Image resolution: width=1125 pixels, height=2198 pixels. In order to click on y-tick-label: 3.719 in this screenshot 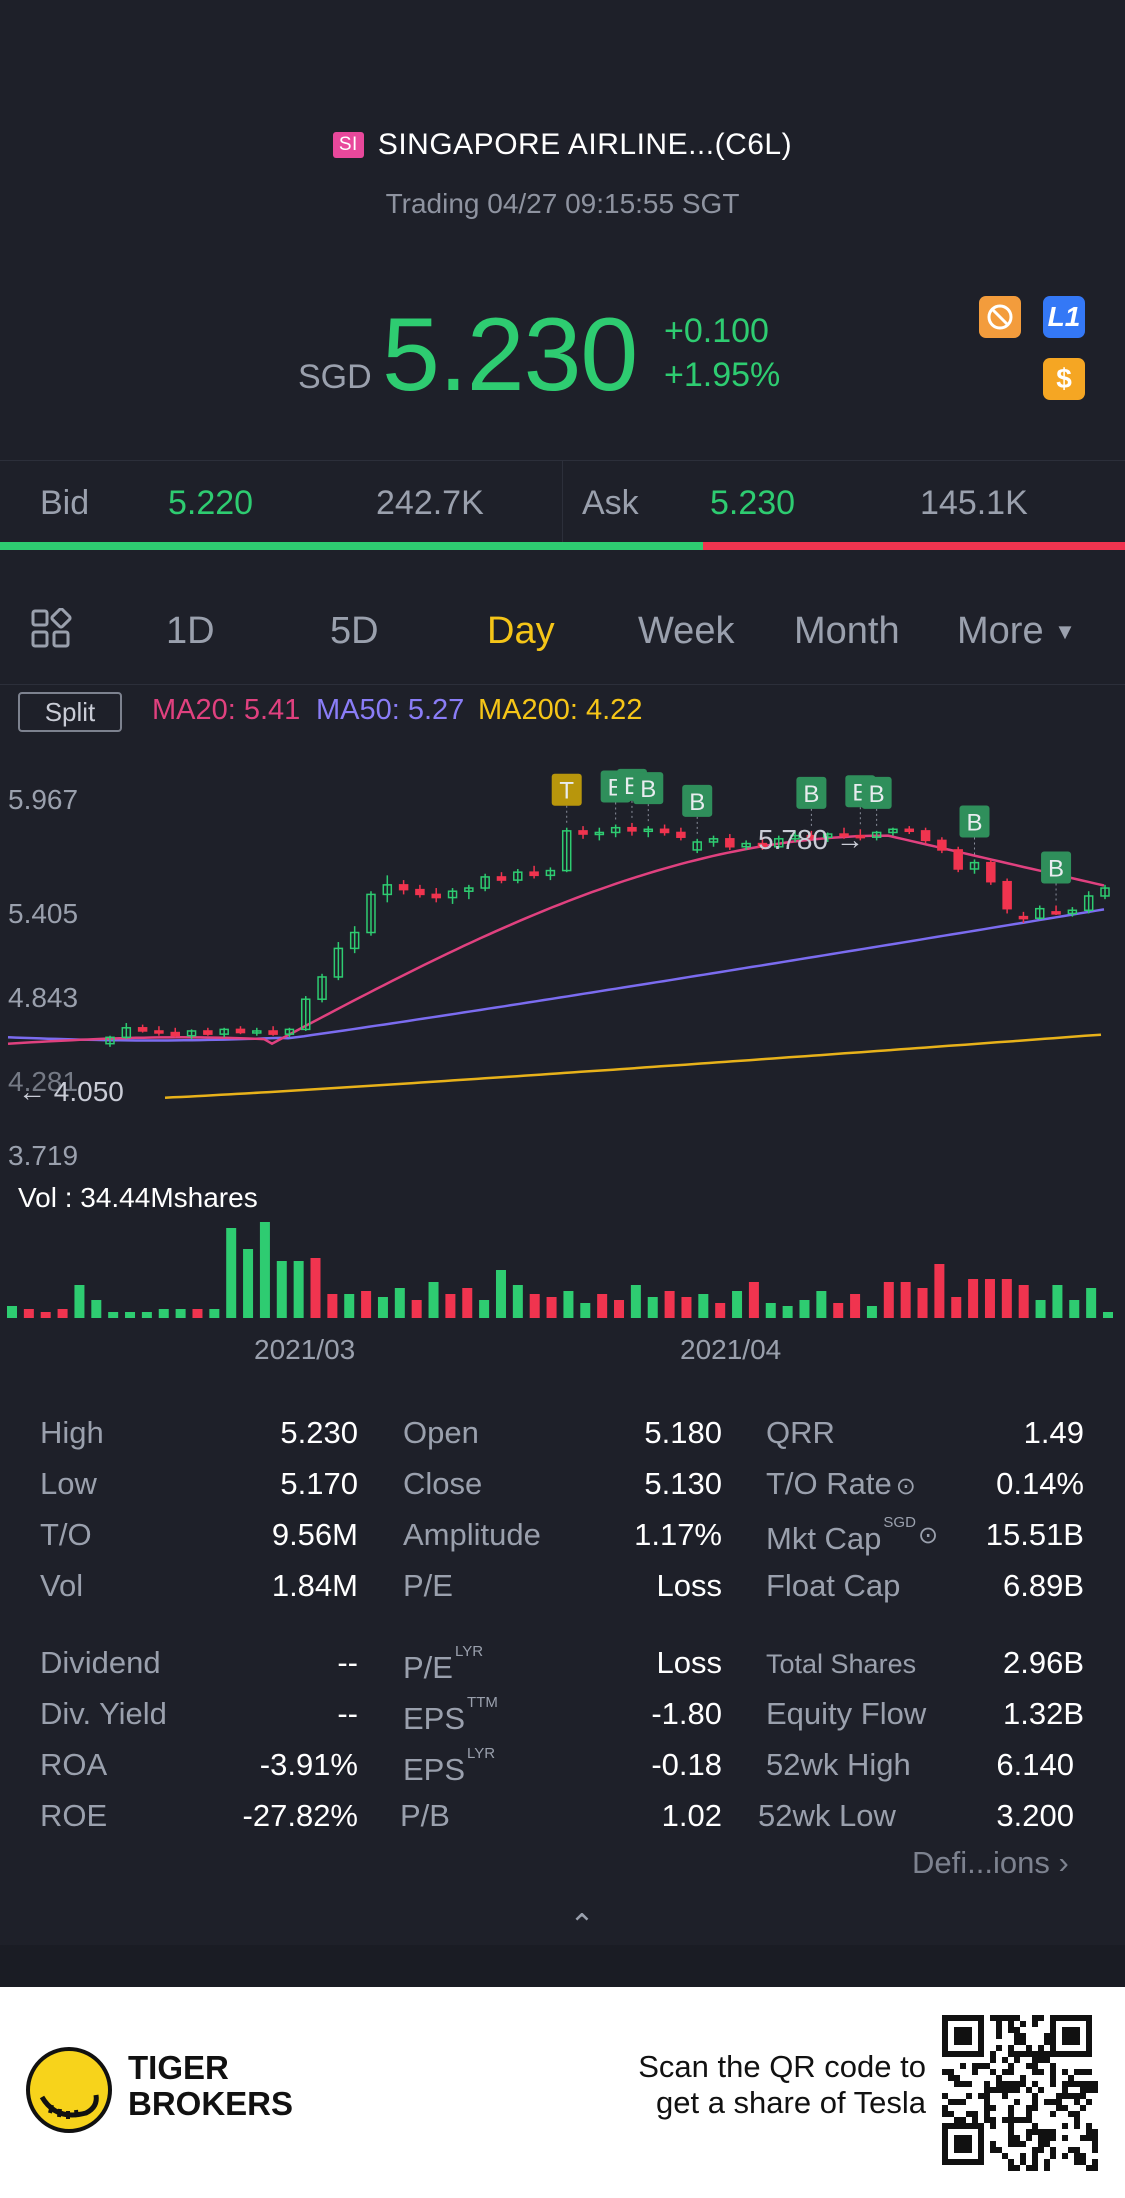, I will do `click(43, 1155)`.